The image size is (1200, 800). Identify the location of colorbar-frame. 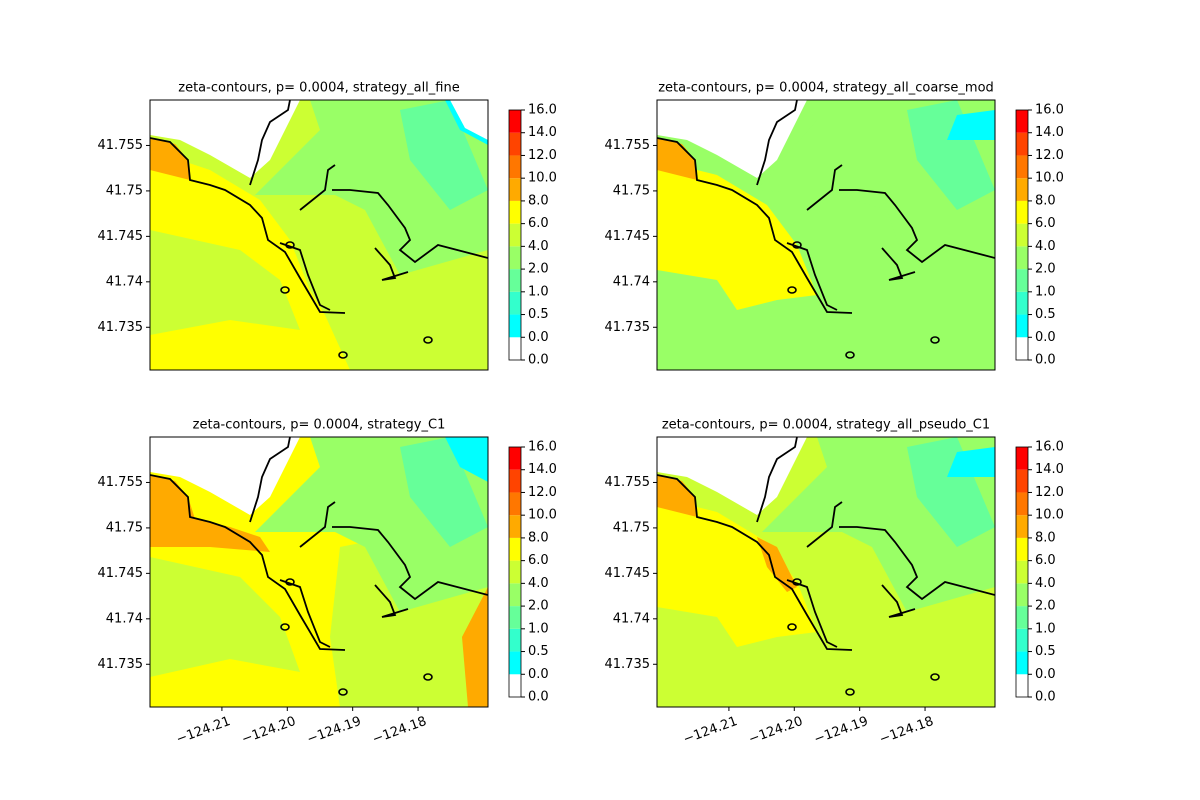
(515, 235).